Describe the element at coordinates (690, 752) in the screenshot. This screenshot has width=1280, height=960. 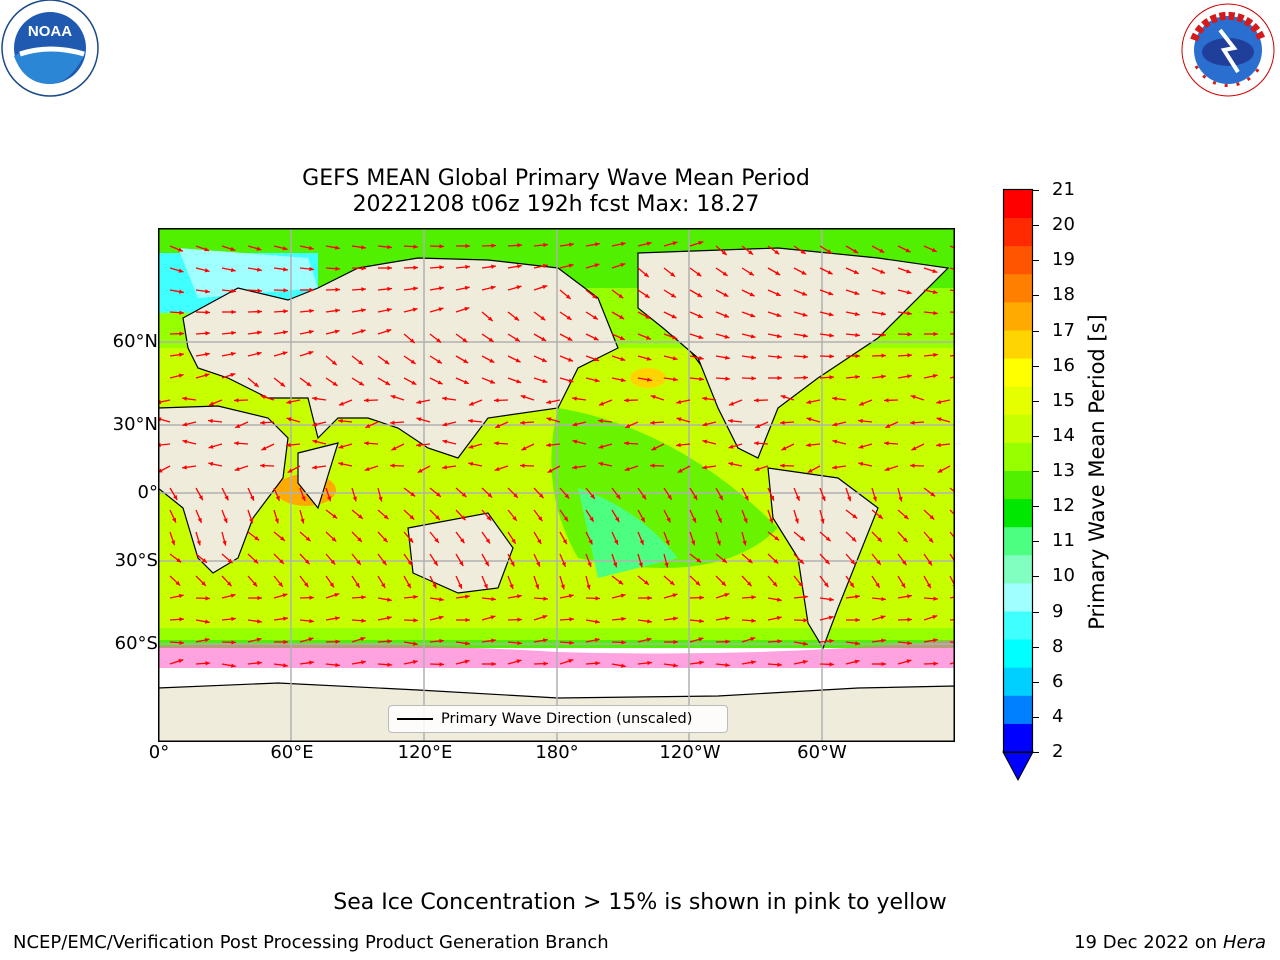
I see `lon-label-120w: 120°W` at that location.